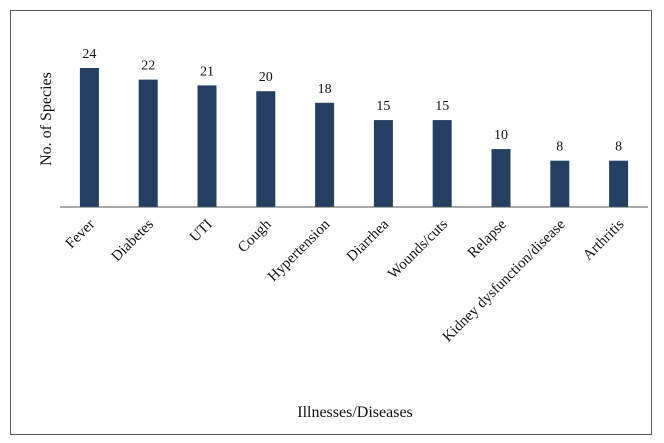 The image size is (664, 443). What do you see at coordinates (148, 66) in the screenshot?
I see `data-label: 22` at bounding box center [148, 66].